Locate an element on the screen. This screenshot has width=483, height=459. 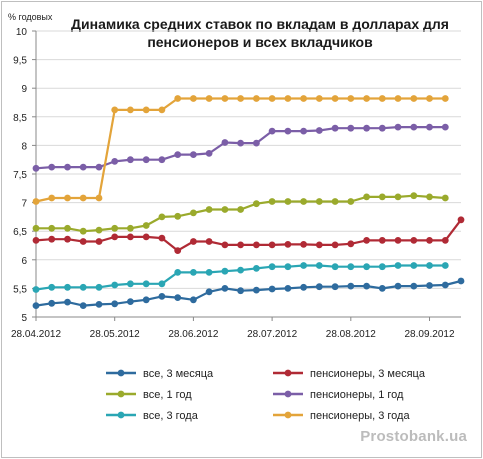
legend-label: все, 3 года is located at coordinates (171, 416).